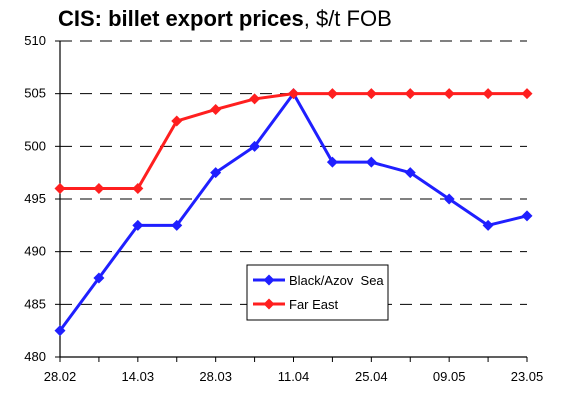 The height and width of the screenshot is (398, 564). Describe the element at coordinates (35, 93) in the screenshot. I see `y-tick-label: 505` at that location.